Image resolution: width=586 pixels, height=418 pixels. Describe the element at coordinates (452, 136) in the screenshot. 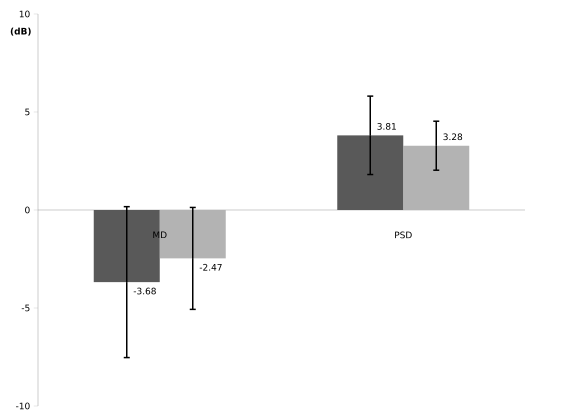

I see `data-label: 3.28` at that location.